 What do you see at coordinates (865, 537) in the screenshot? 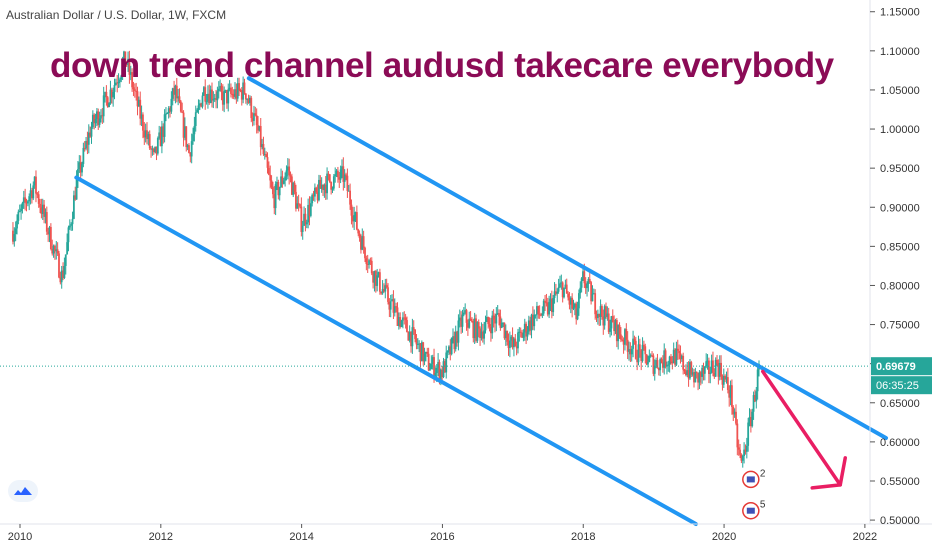
I see `x-tick-label: 2022` at bounding box center [865, 537].